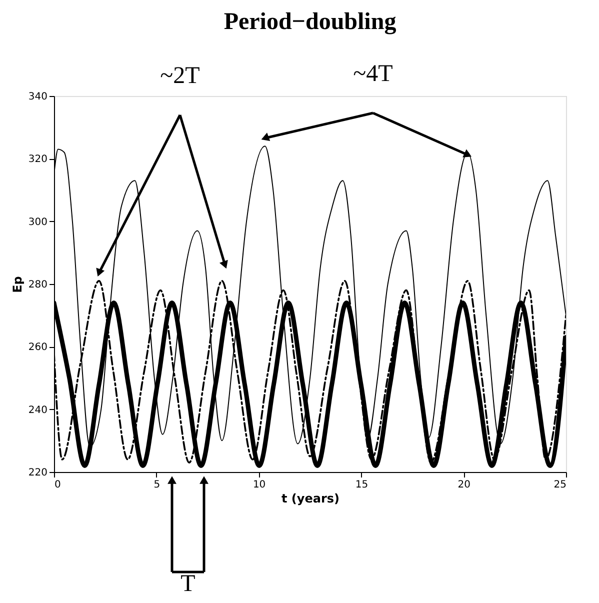 This screenshot has width=599, height=603. I want to click on text: T, so click(188, 584).